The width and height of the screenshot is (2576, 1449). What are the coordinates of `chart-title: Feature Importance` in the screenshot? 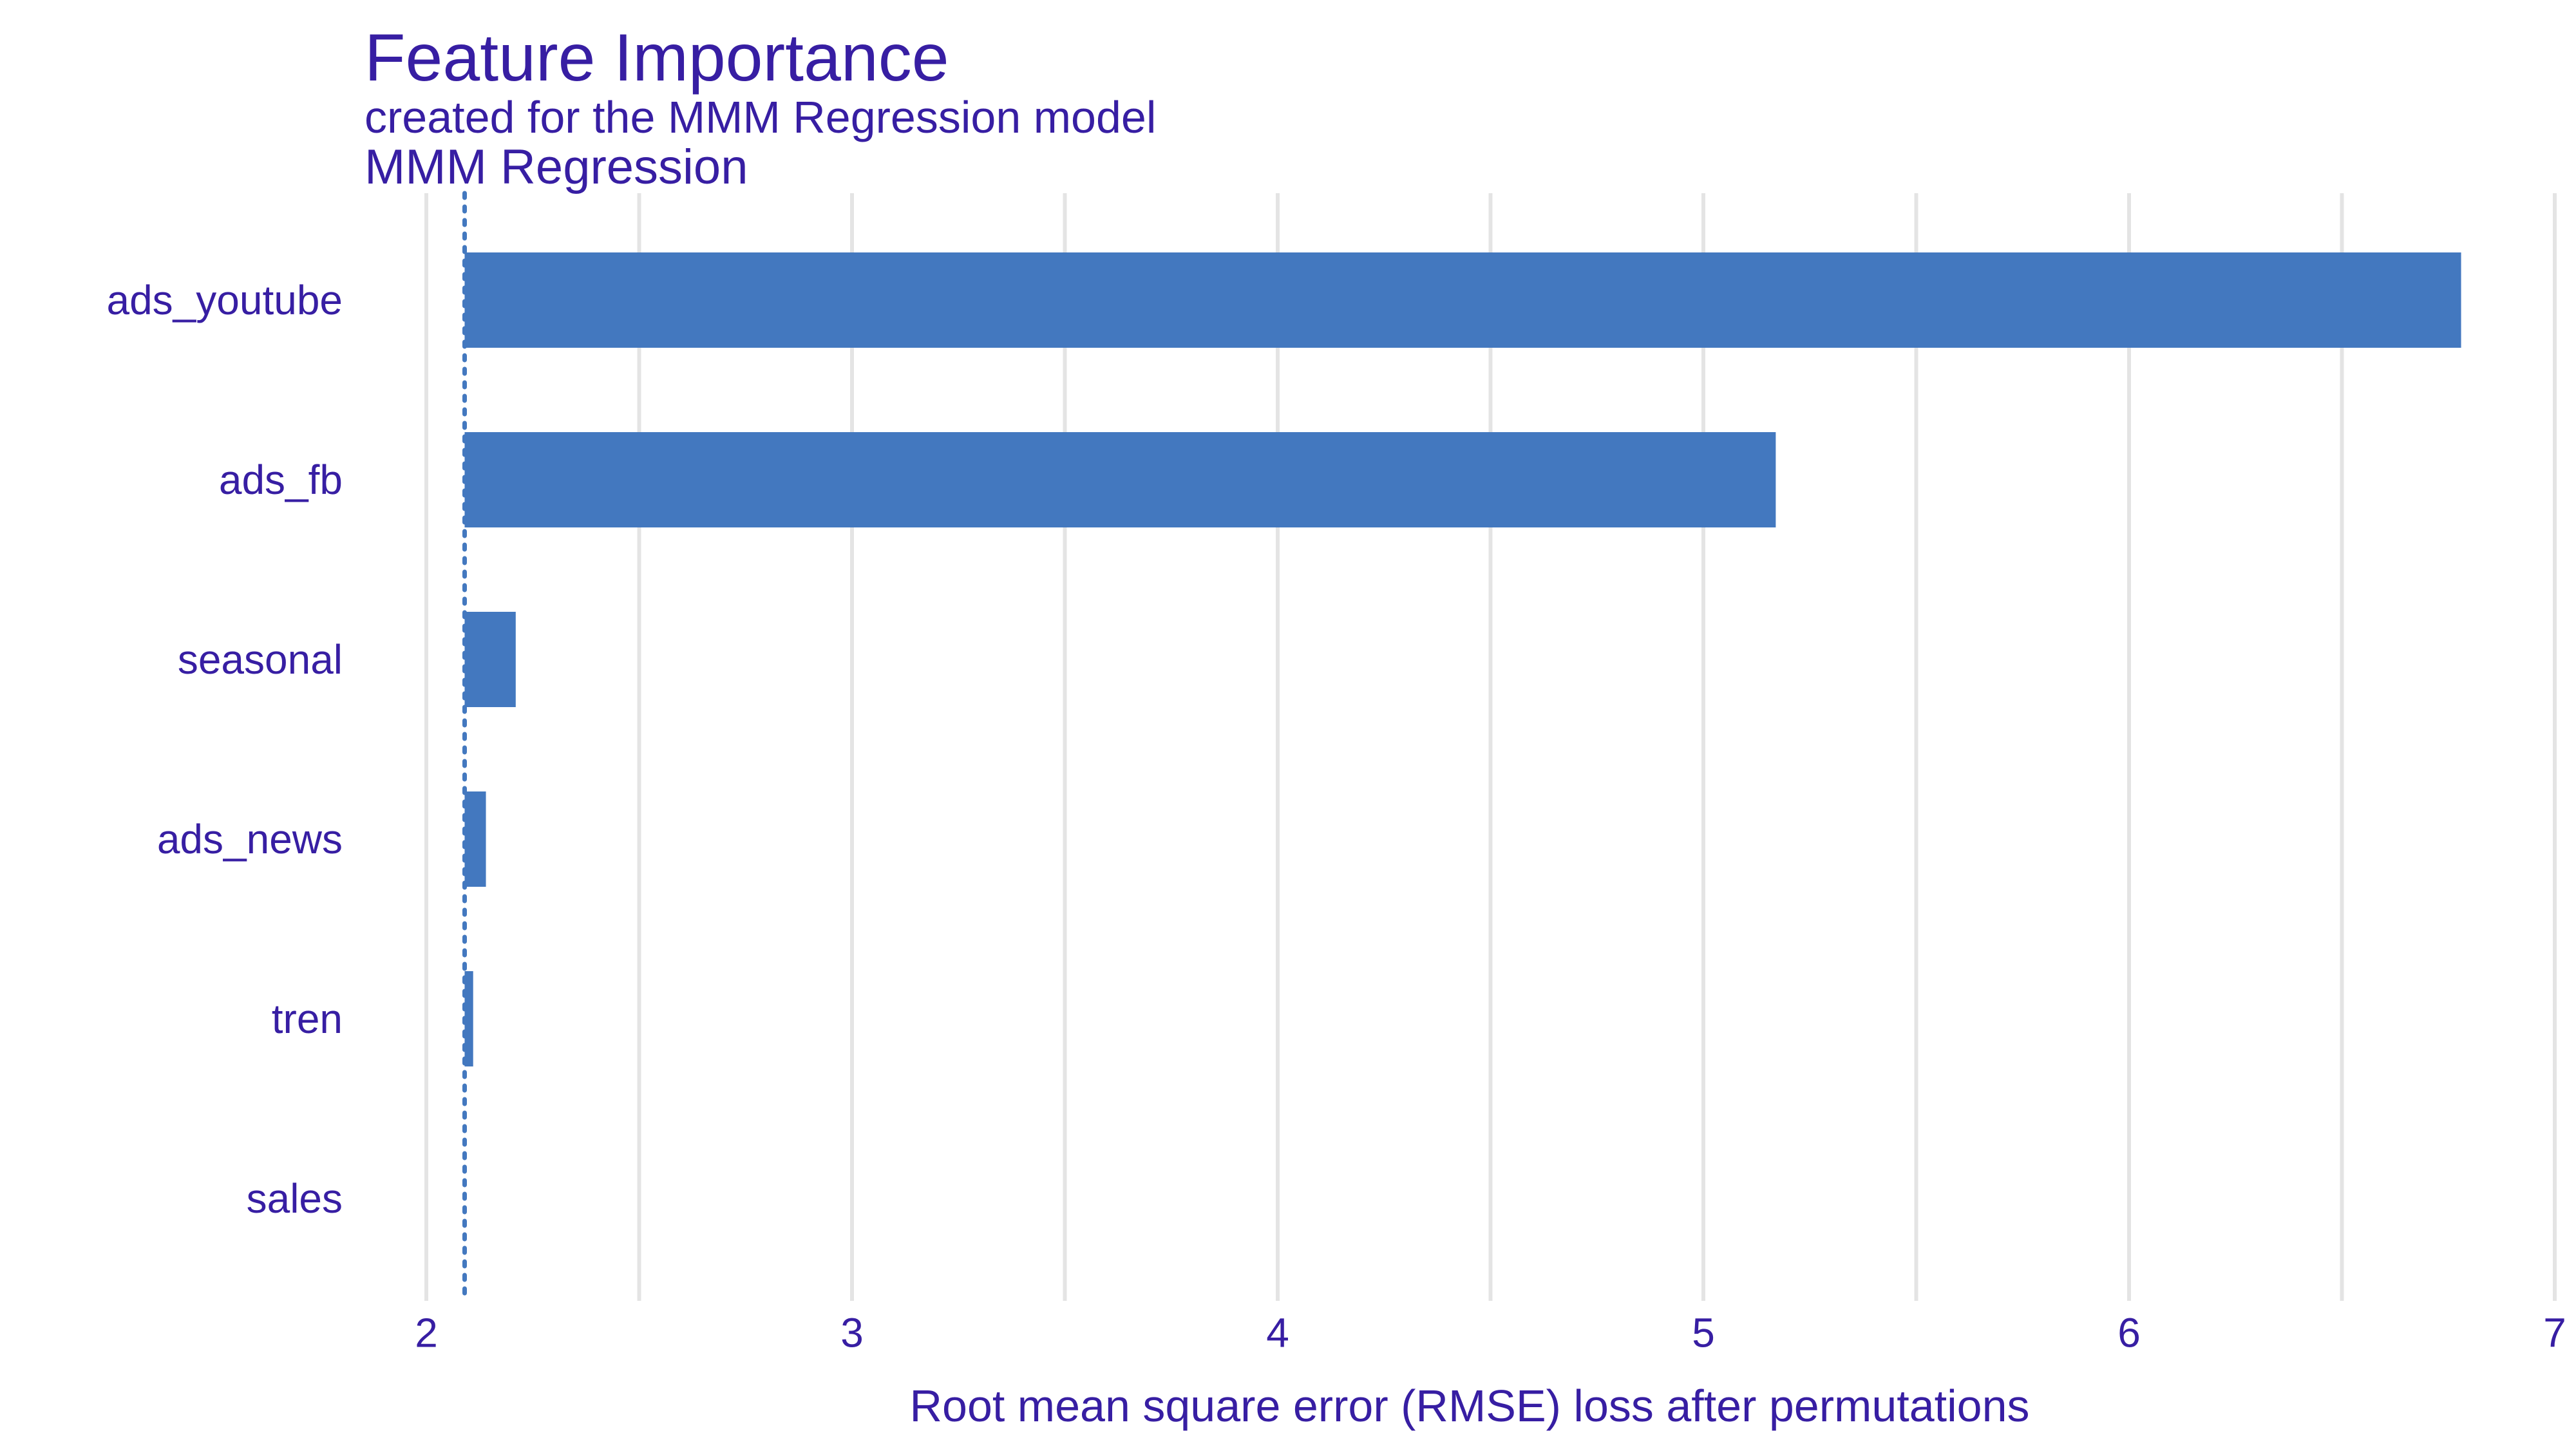 It's located at (657, 58).